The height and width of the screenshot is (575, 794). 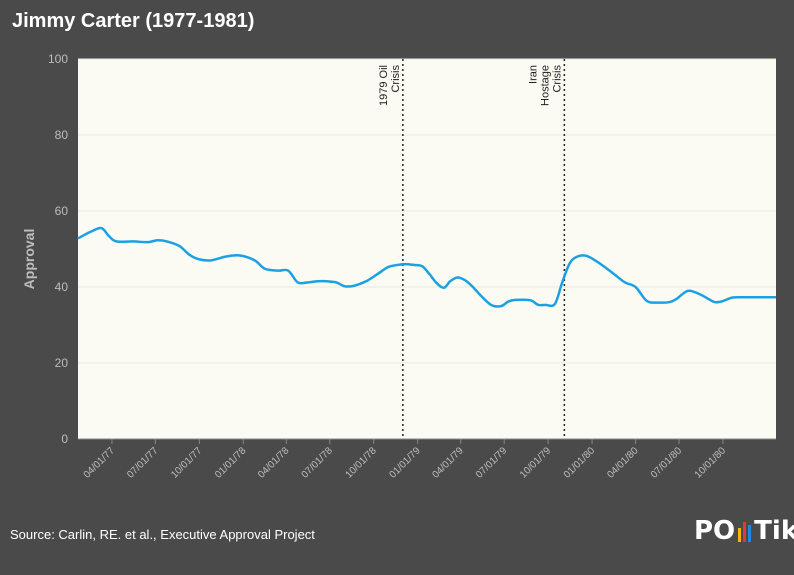 I want to click on x-tick-label: 10/01/78, so click(x=362, y=463).